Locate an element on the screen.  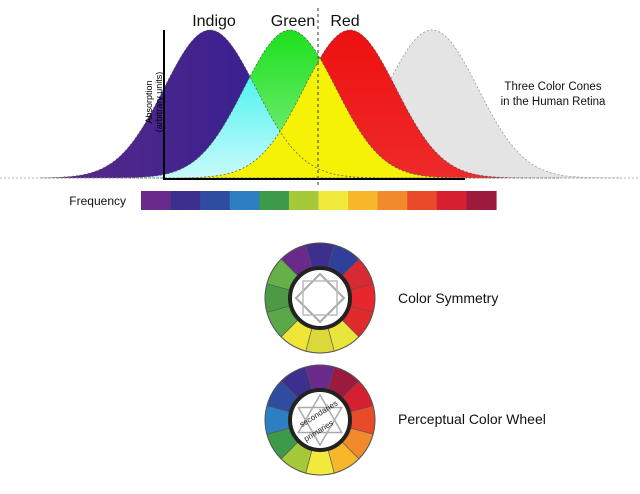
frequency-spectrum-bar is located at coordinates (319, 200).